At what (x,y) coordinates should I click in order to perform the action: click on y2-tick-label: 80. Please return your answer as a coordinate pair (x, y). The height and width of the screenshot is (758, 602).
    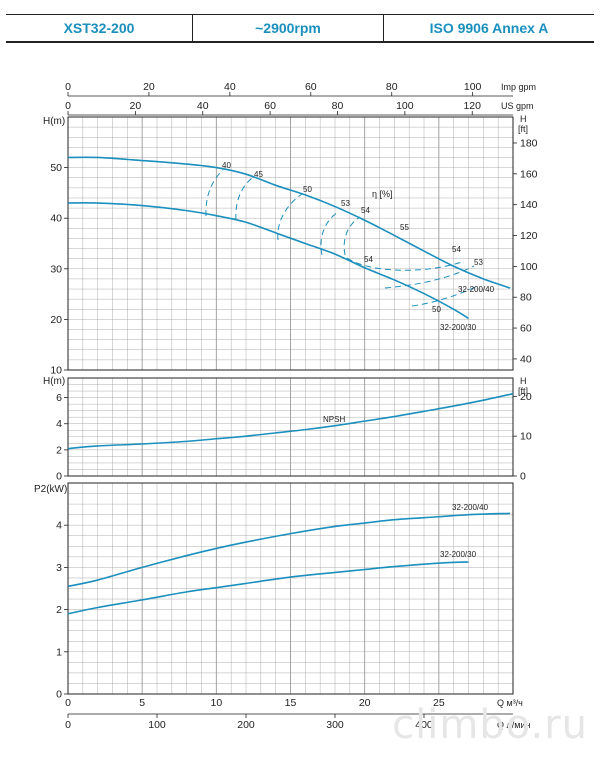
    Looking at the image, I should click on (526, 298).